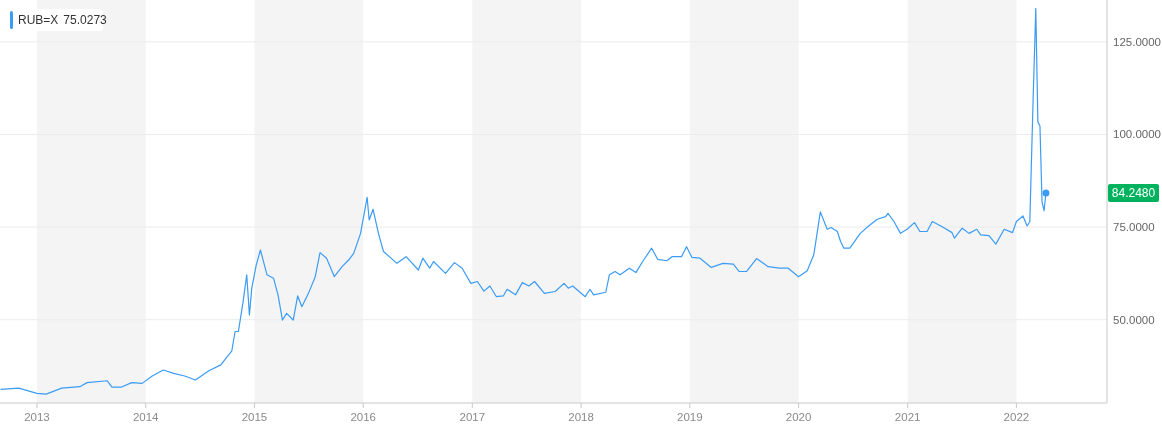 The image size is (1162, 428). I want to click on x-tick-label: 2015, so click(254, 417).